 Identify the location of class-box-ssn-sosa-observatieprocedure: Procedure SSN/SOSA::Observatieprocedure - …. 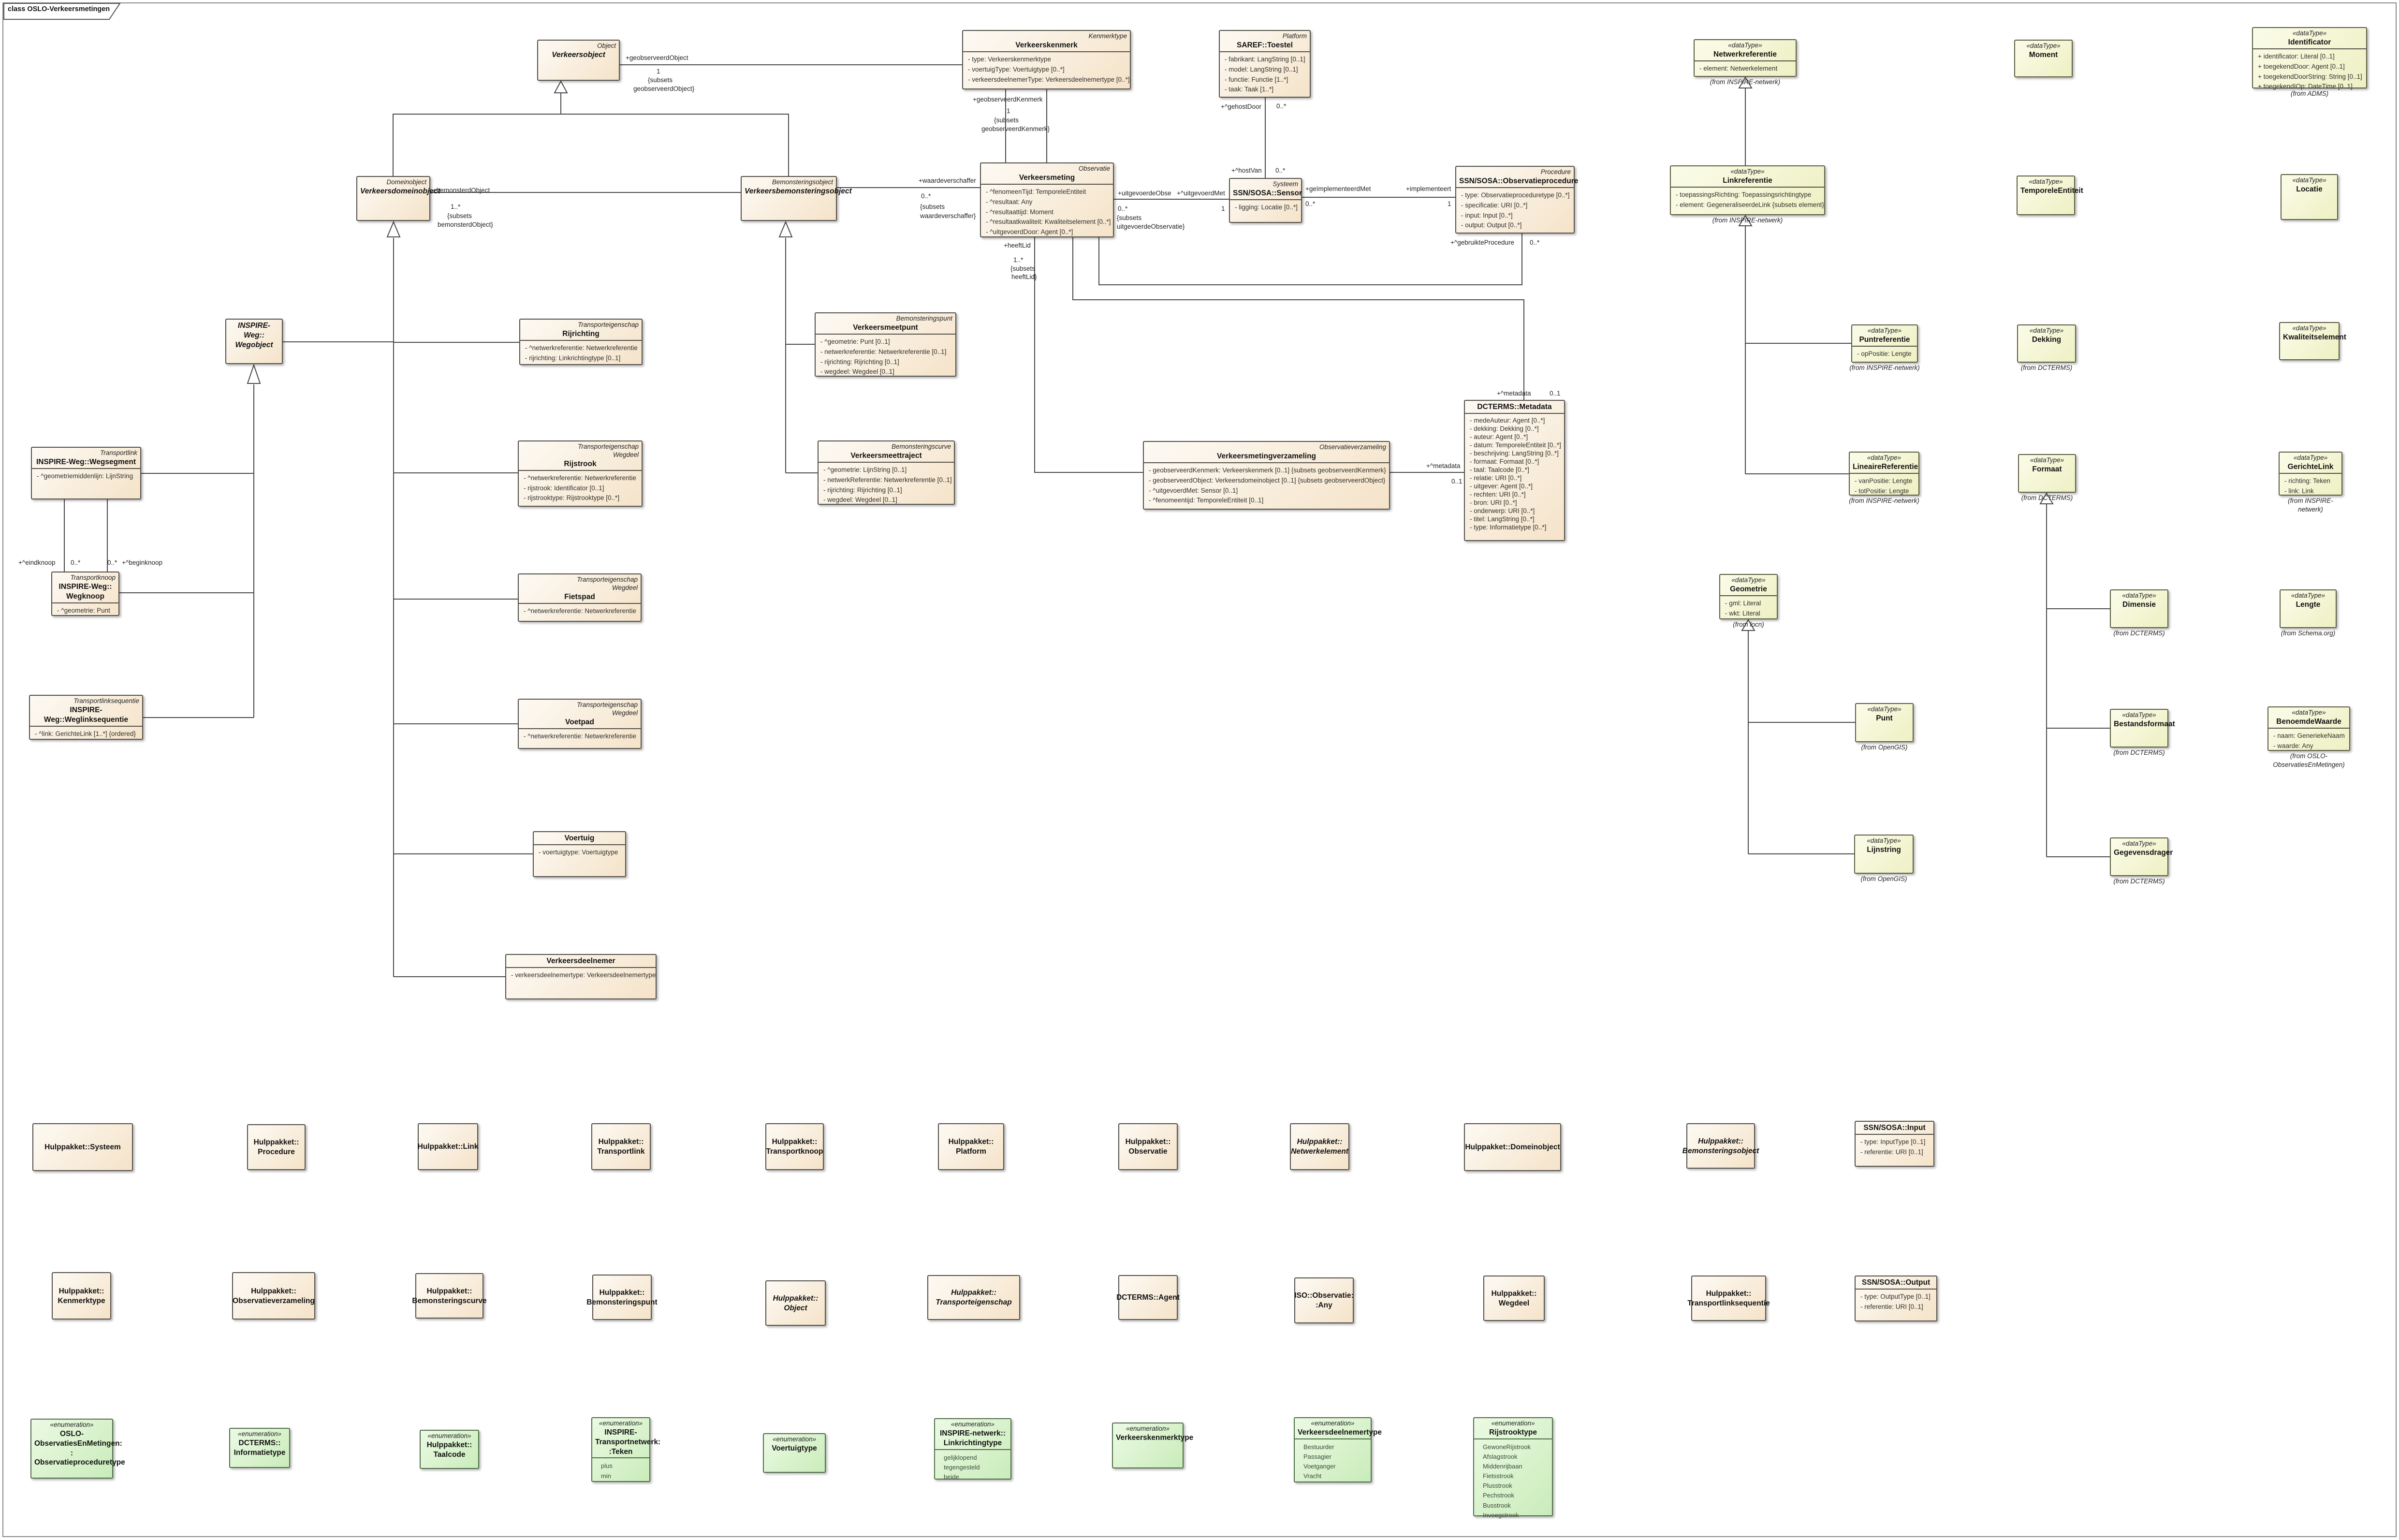
(1516, 200).